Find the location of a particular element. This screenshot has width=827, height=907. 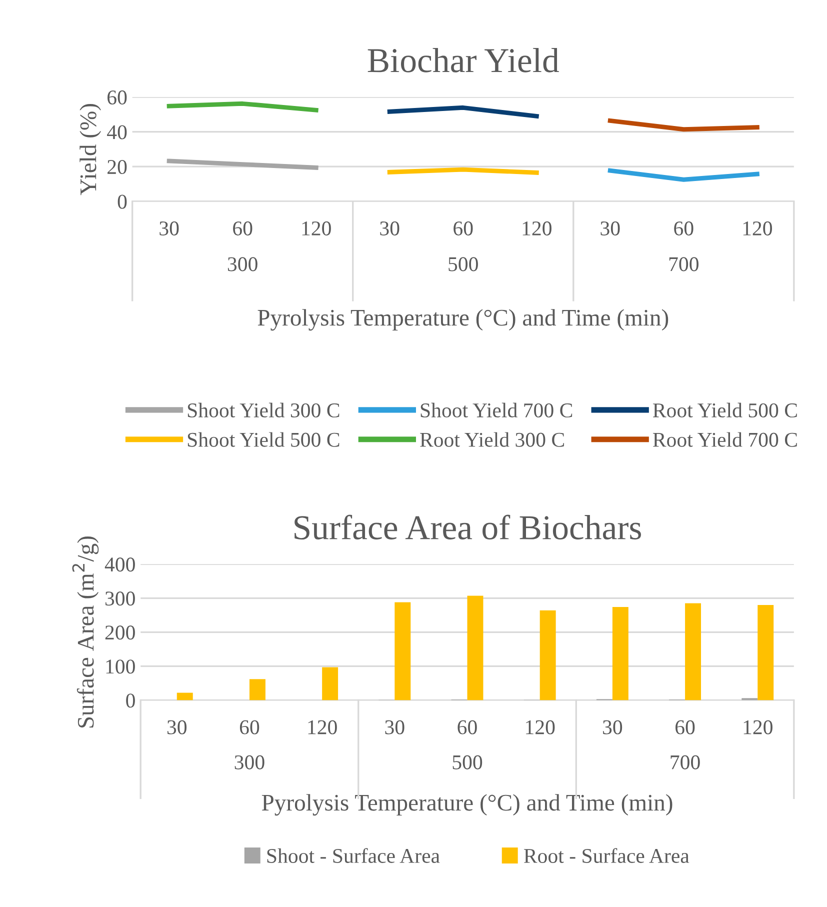

chart-title: Surface Area of Biochars is located at coordinates (467, 527).